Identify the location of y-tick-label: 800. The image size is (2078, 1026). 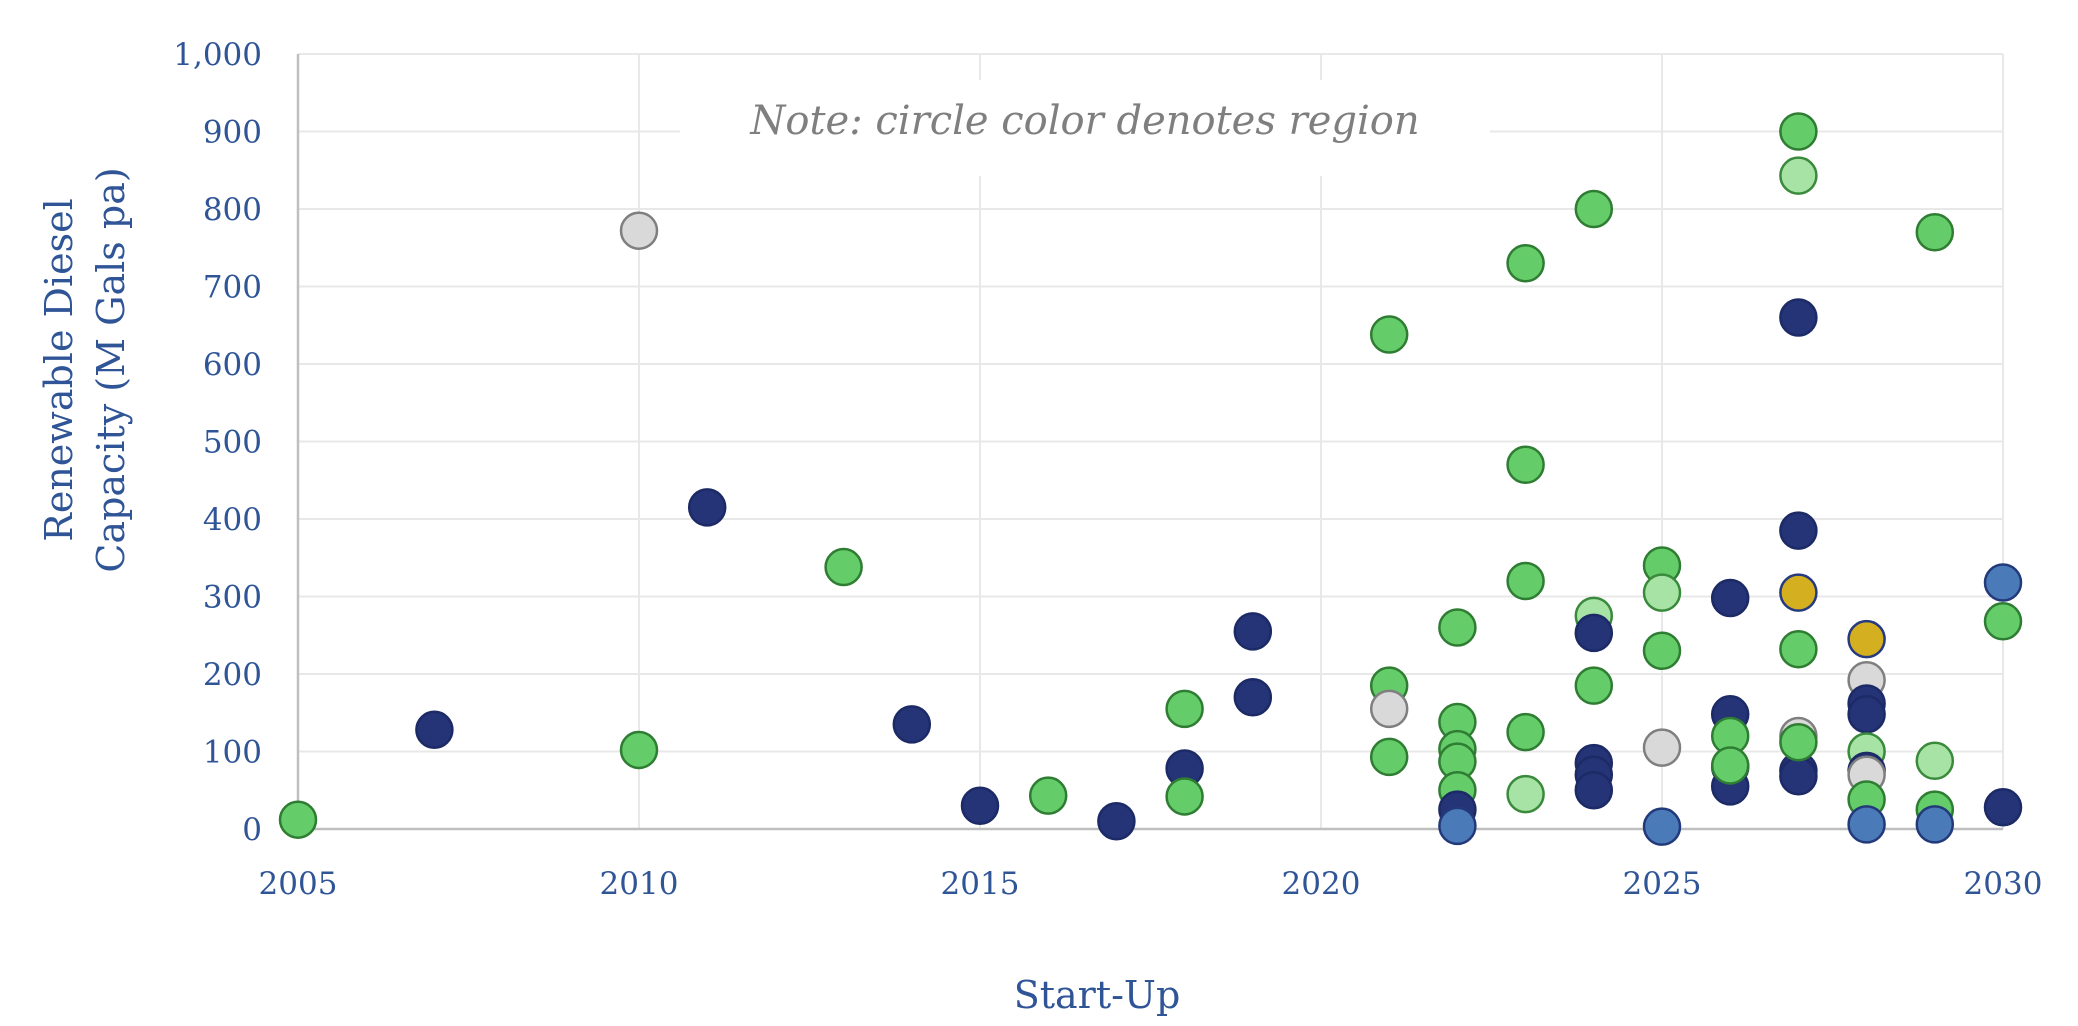
(232, 210).